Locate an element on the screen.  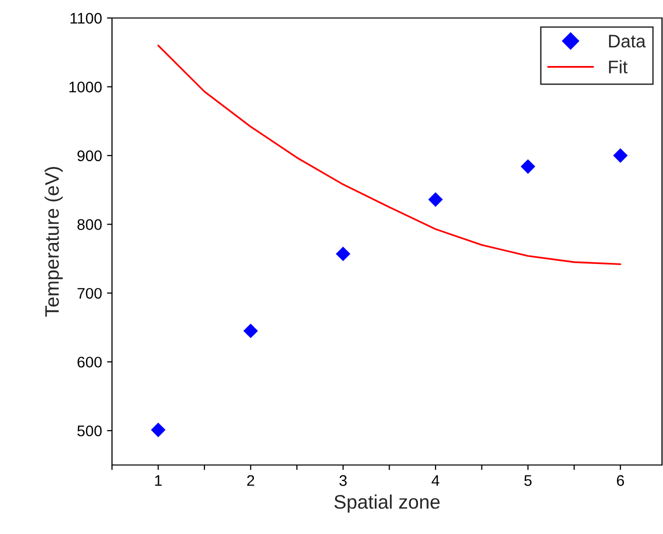
y-tick-label: 500 is located at coordinates (89, 430).